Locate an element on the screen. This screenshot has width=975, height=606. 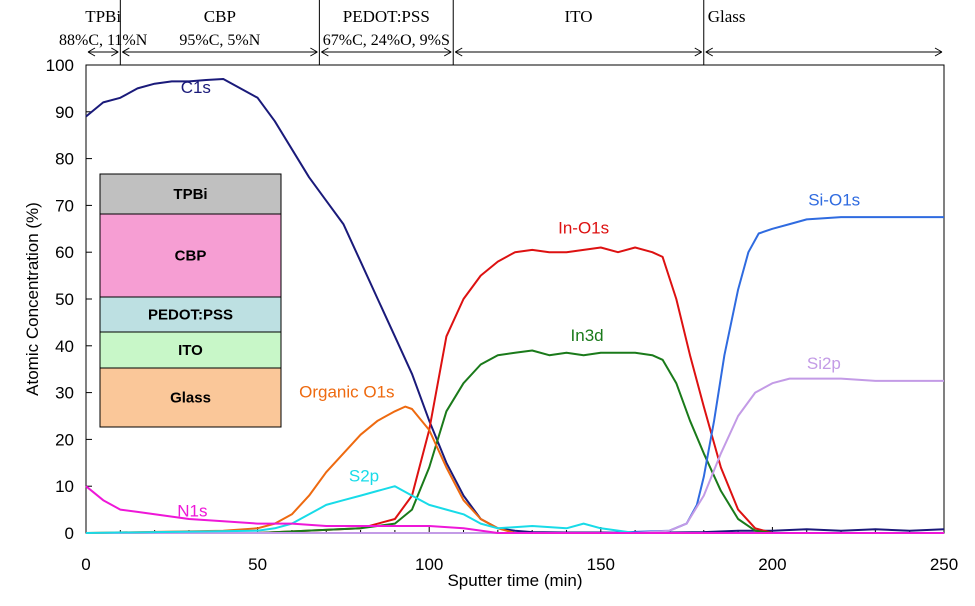
x-axis-ticks: 0 50 100 150 200 250 is located at coordinates (519, 550).